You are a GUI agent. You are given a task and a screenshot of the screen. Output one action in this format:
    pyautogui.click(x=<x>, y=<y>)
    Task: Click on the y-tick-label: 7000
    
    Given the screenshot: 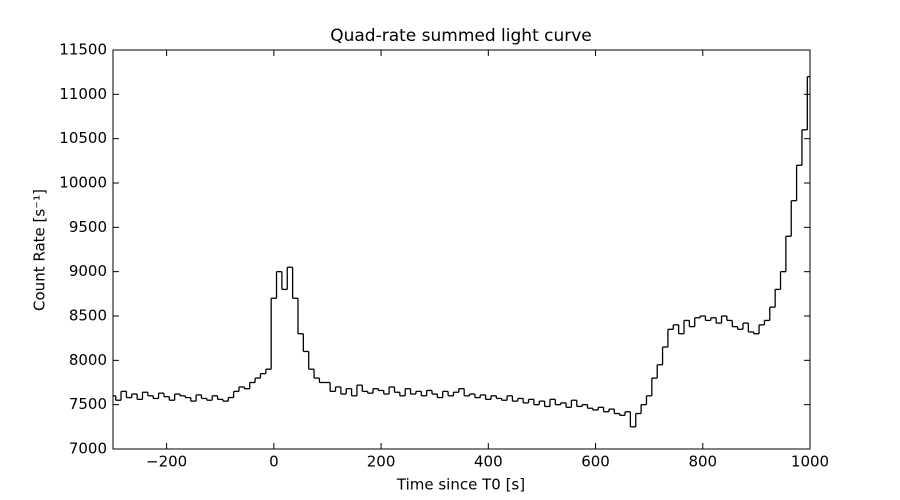 What is the action you would take?
    pyautogui.click(x=88, y=449)
    